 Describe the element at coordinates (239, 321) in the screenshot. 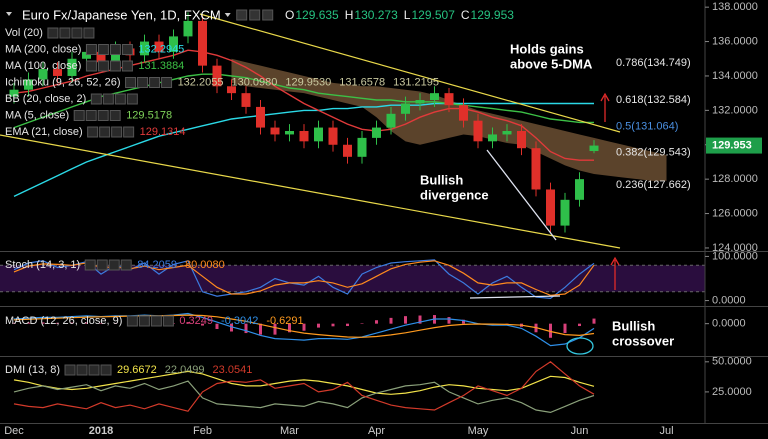

I see `legend-value: -0.3042` at that location.